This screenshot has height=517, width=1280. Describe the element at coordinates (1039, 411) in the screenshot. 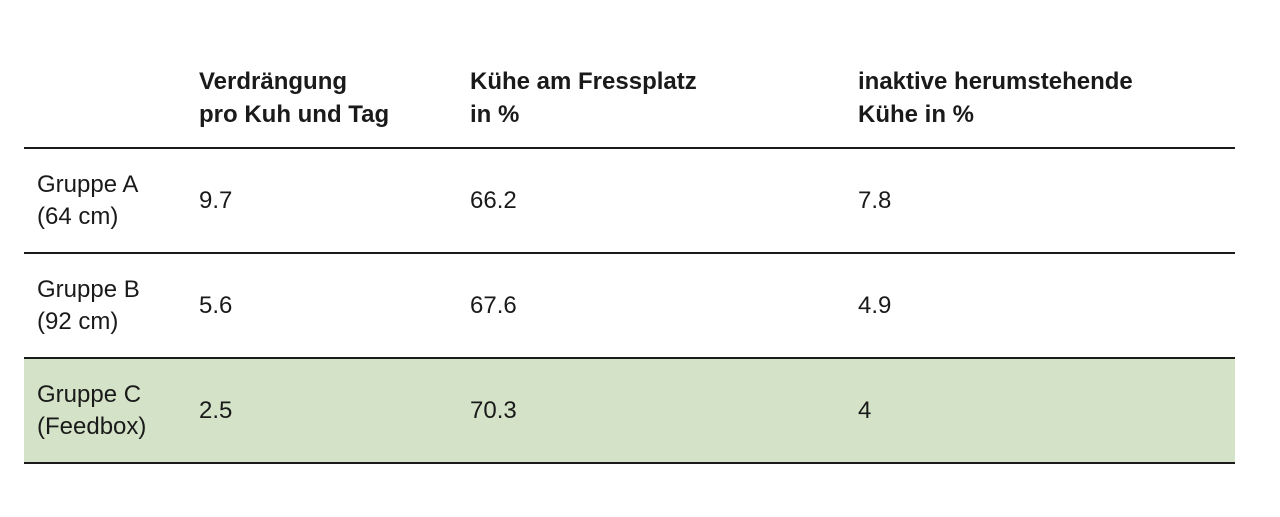

I see `value-cell: 4` at that location.